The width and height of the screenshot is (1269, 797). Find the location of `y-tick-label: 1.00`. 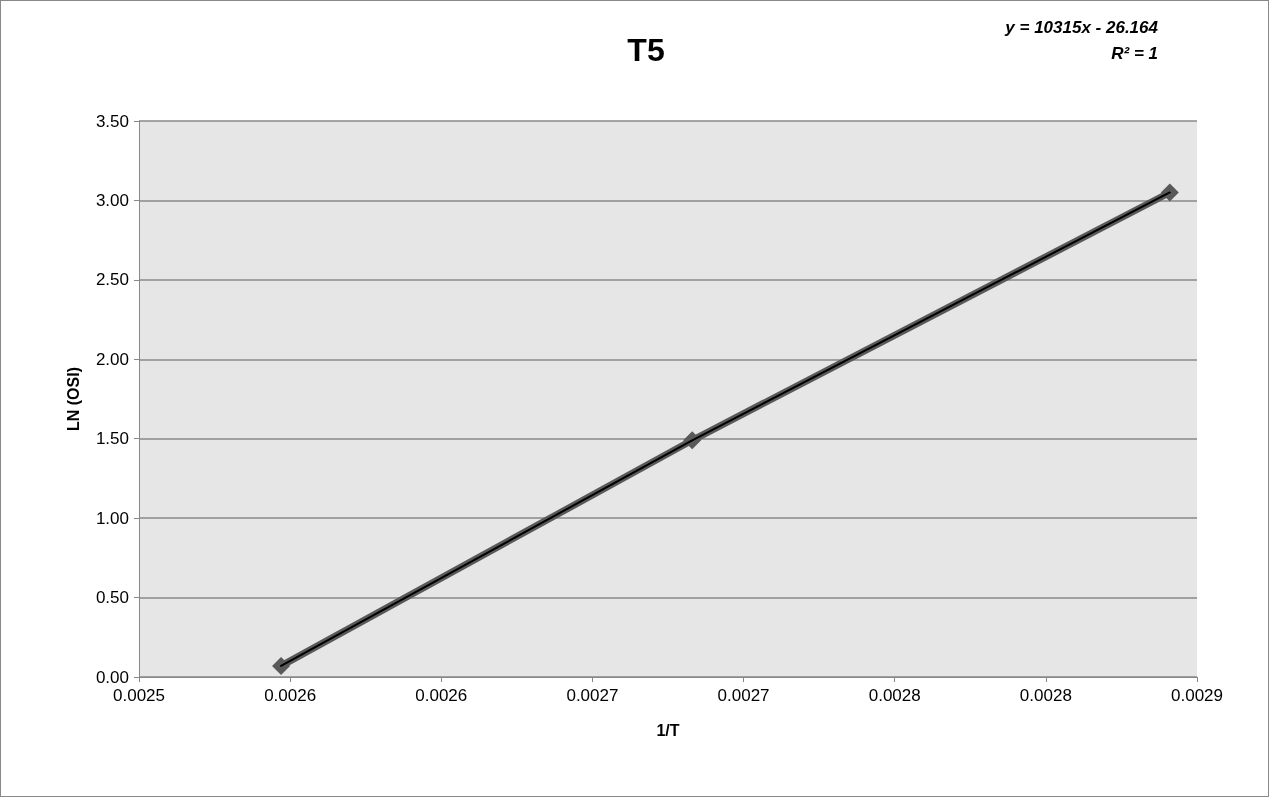

y-tick-label: 1.00 is located at coordinates (112, 518).